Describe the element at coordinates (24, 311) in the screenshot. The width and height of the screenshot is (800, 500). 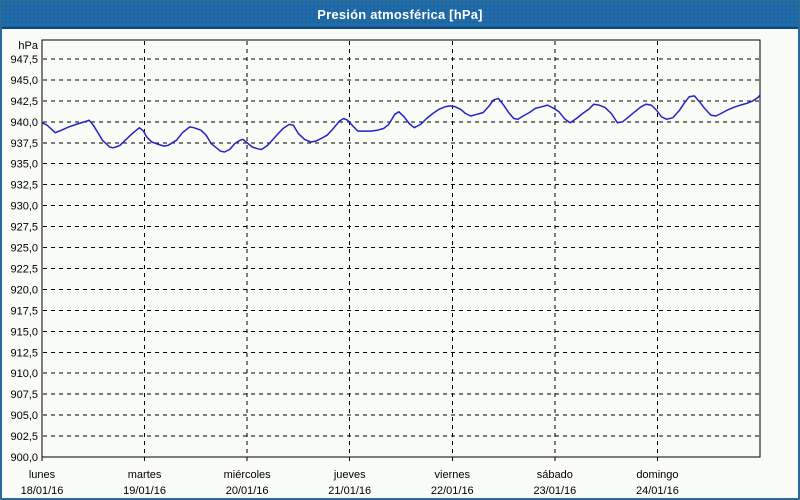
I see `y-tick-label: 917,5` at that location.